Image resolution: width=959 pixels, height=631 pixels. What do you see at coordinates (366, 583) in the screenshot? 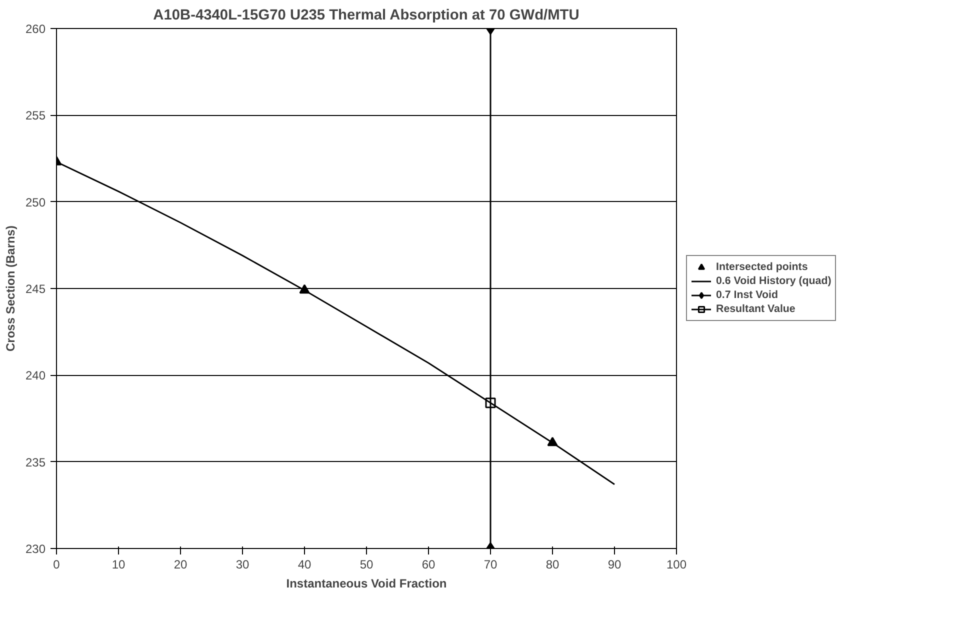
I see `x-axis-title: Instantaneous Void Fraction` at bounding box center [366, 583].